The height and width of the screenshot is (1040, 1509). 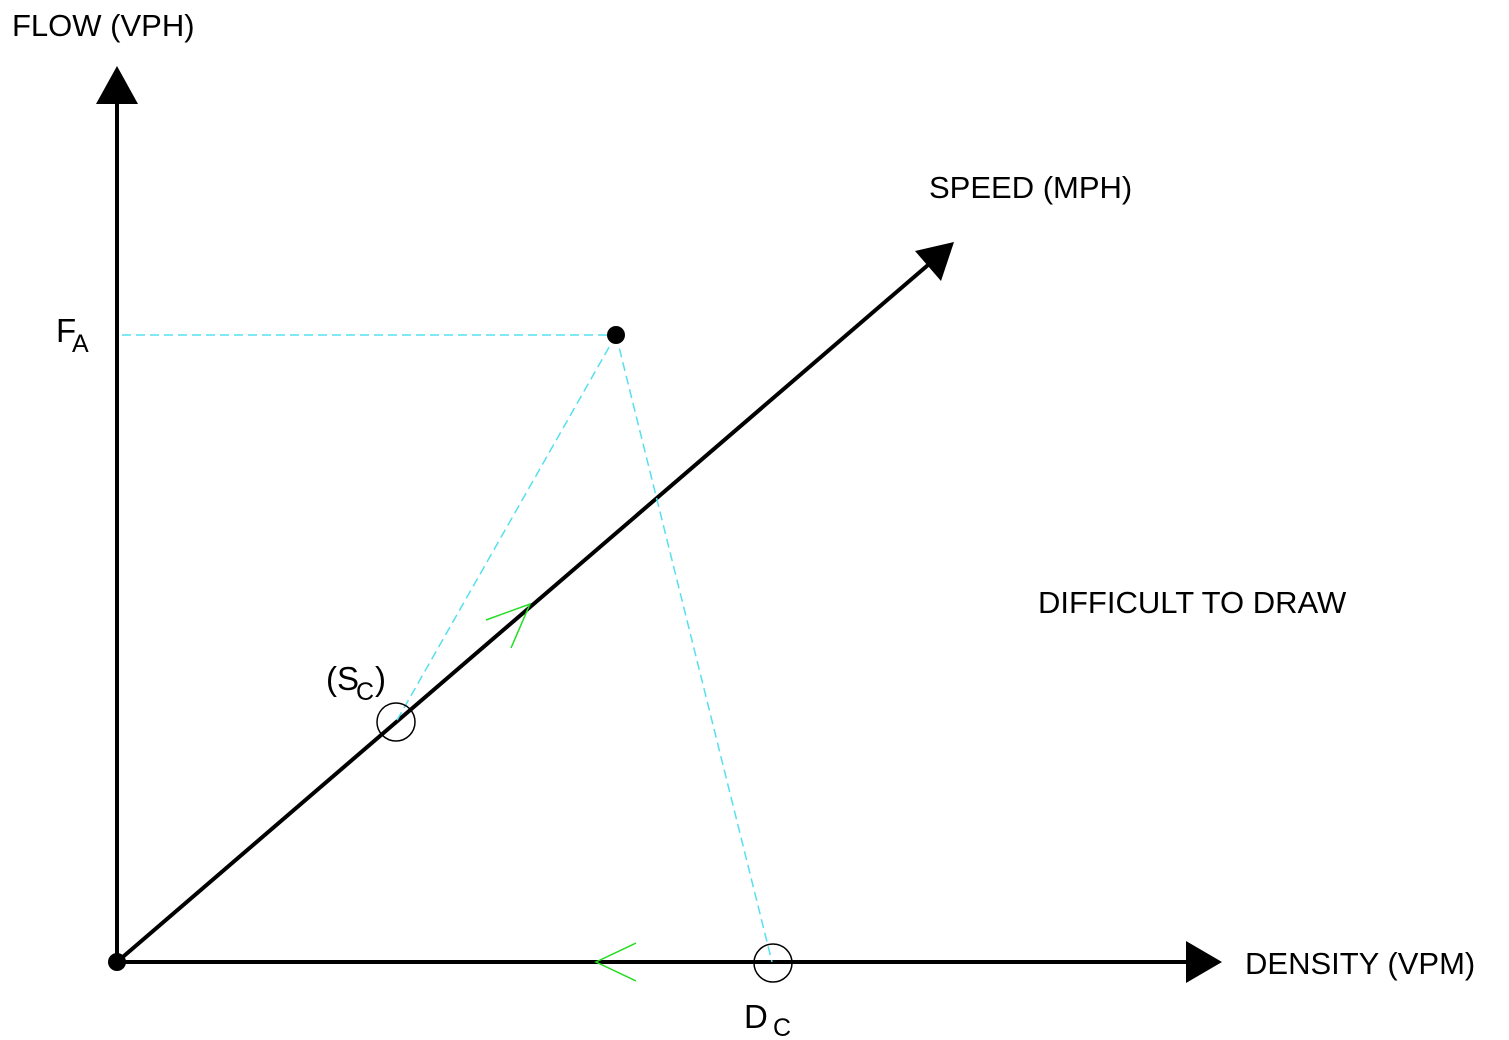 I want to click on difficult-to-draw-note: DIFFICULT TO DRAW, so click(x=1192, y=602).